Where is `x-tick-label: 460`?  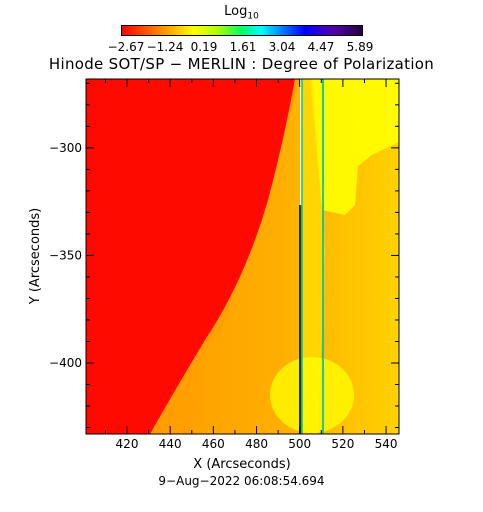
x-tick-label: 460 is located at coordinates (213, 444).